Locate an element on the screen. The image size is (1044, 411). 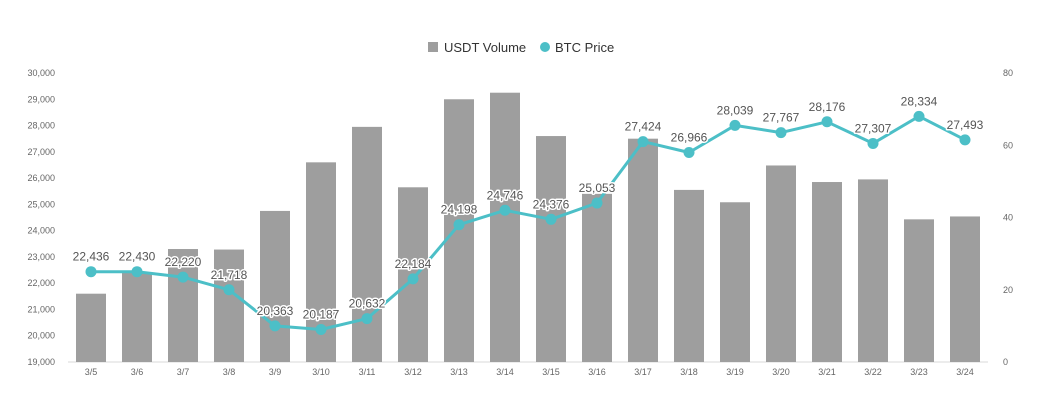
right-axis-tick-label: 0 is located at coordinates (1005, 362).